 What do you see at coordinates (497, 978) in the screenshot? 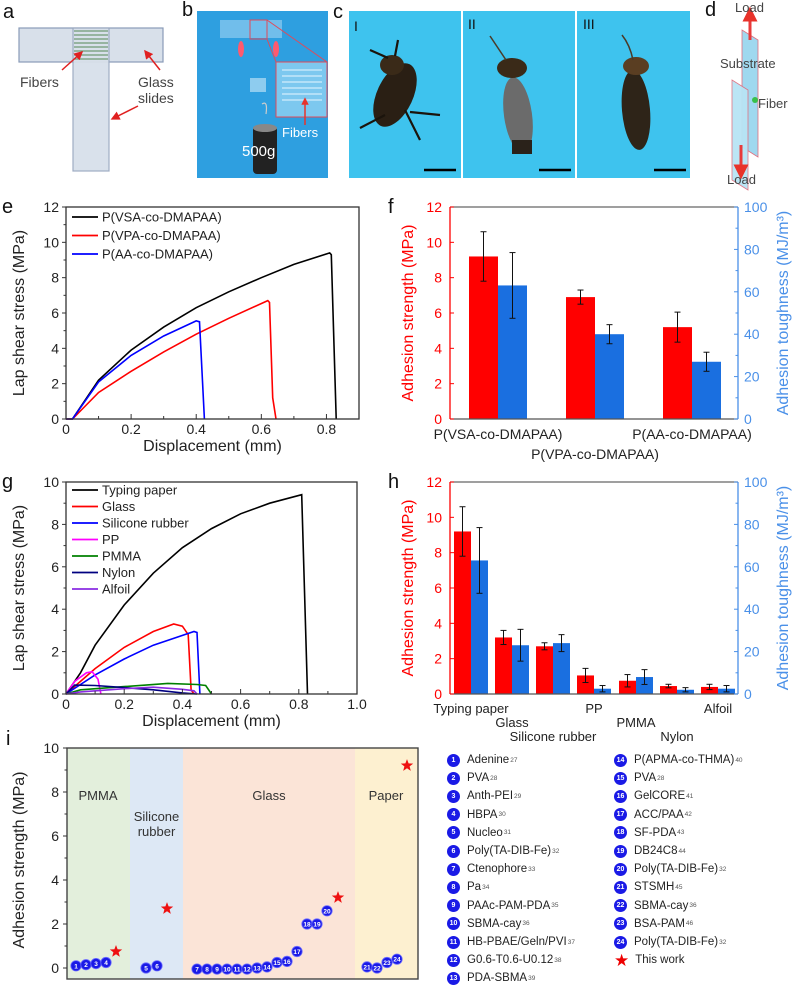
I see `legend-item-name: PDA-SBMA` at bounding box center [497, 978].